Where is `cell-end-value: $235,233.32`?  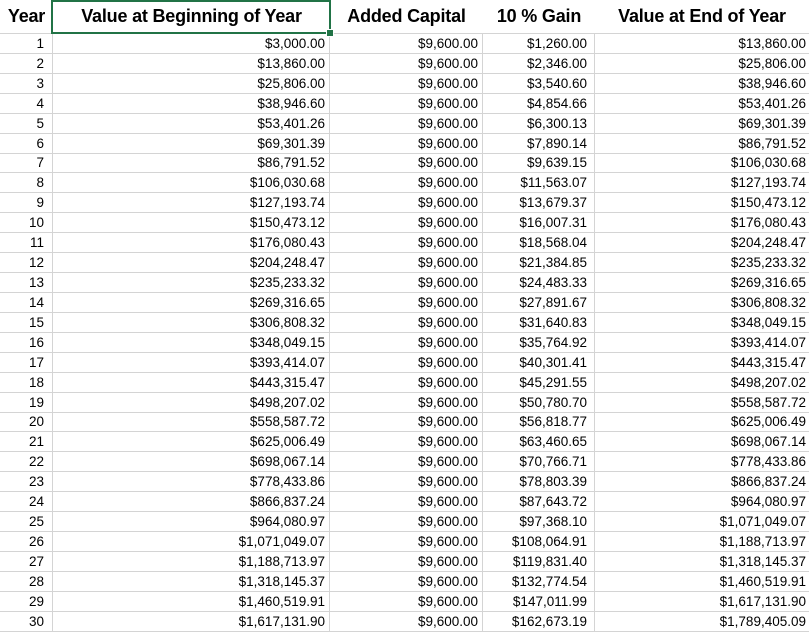
cell-end-value: $235,233.32 is located at coordinates (702, 263).